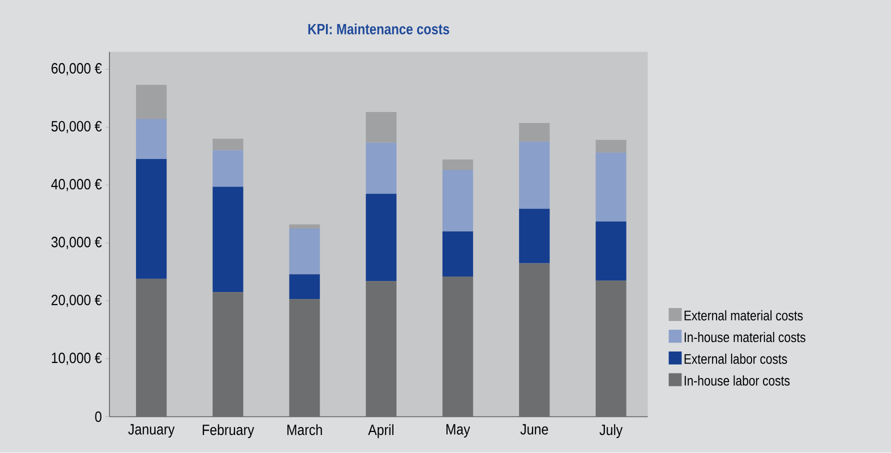  I want to click on legend-label: External labor costs, so click(735, 359).